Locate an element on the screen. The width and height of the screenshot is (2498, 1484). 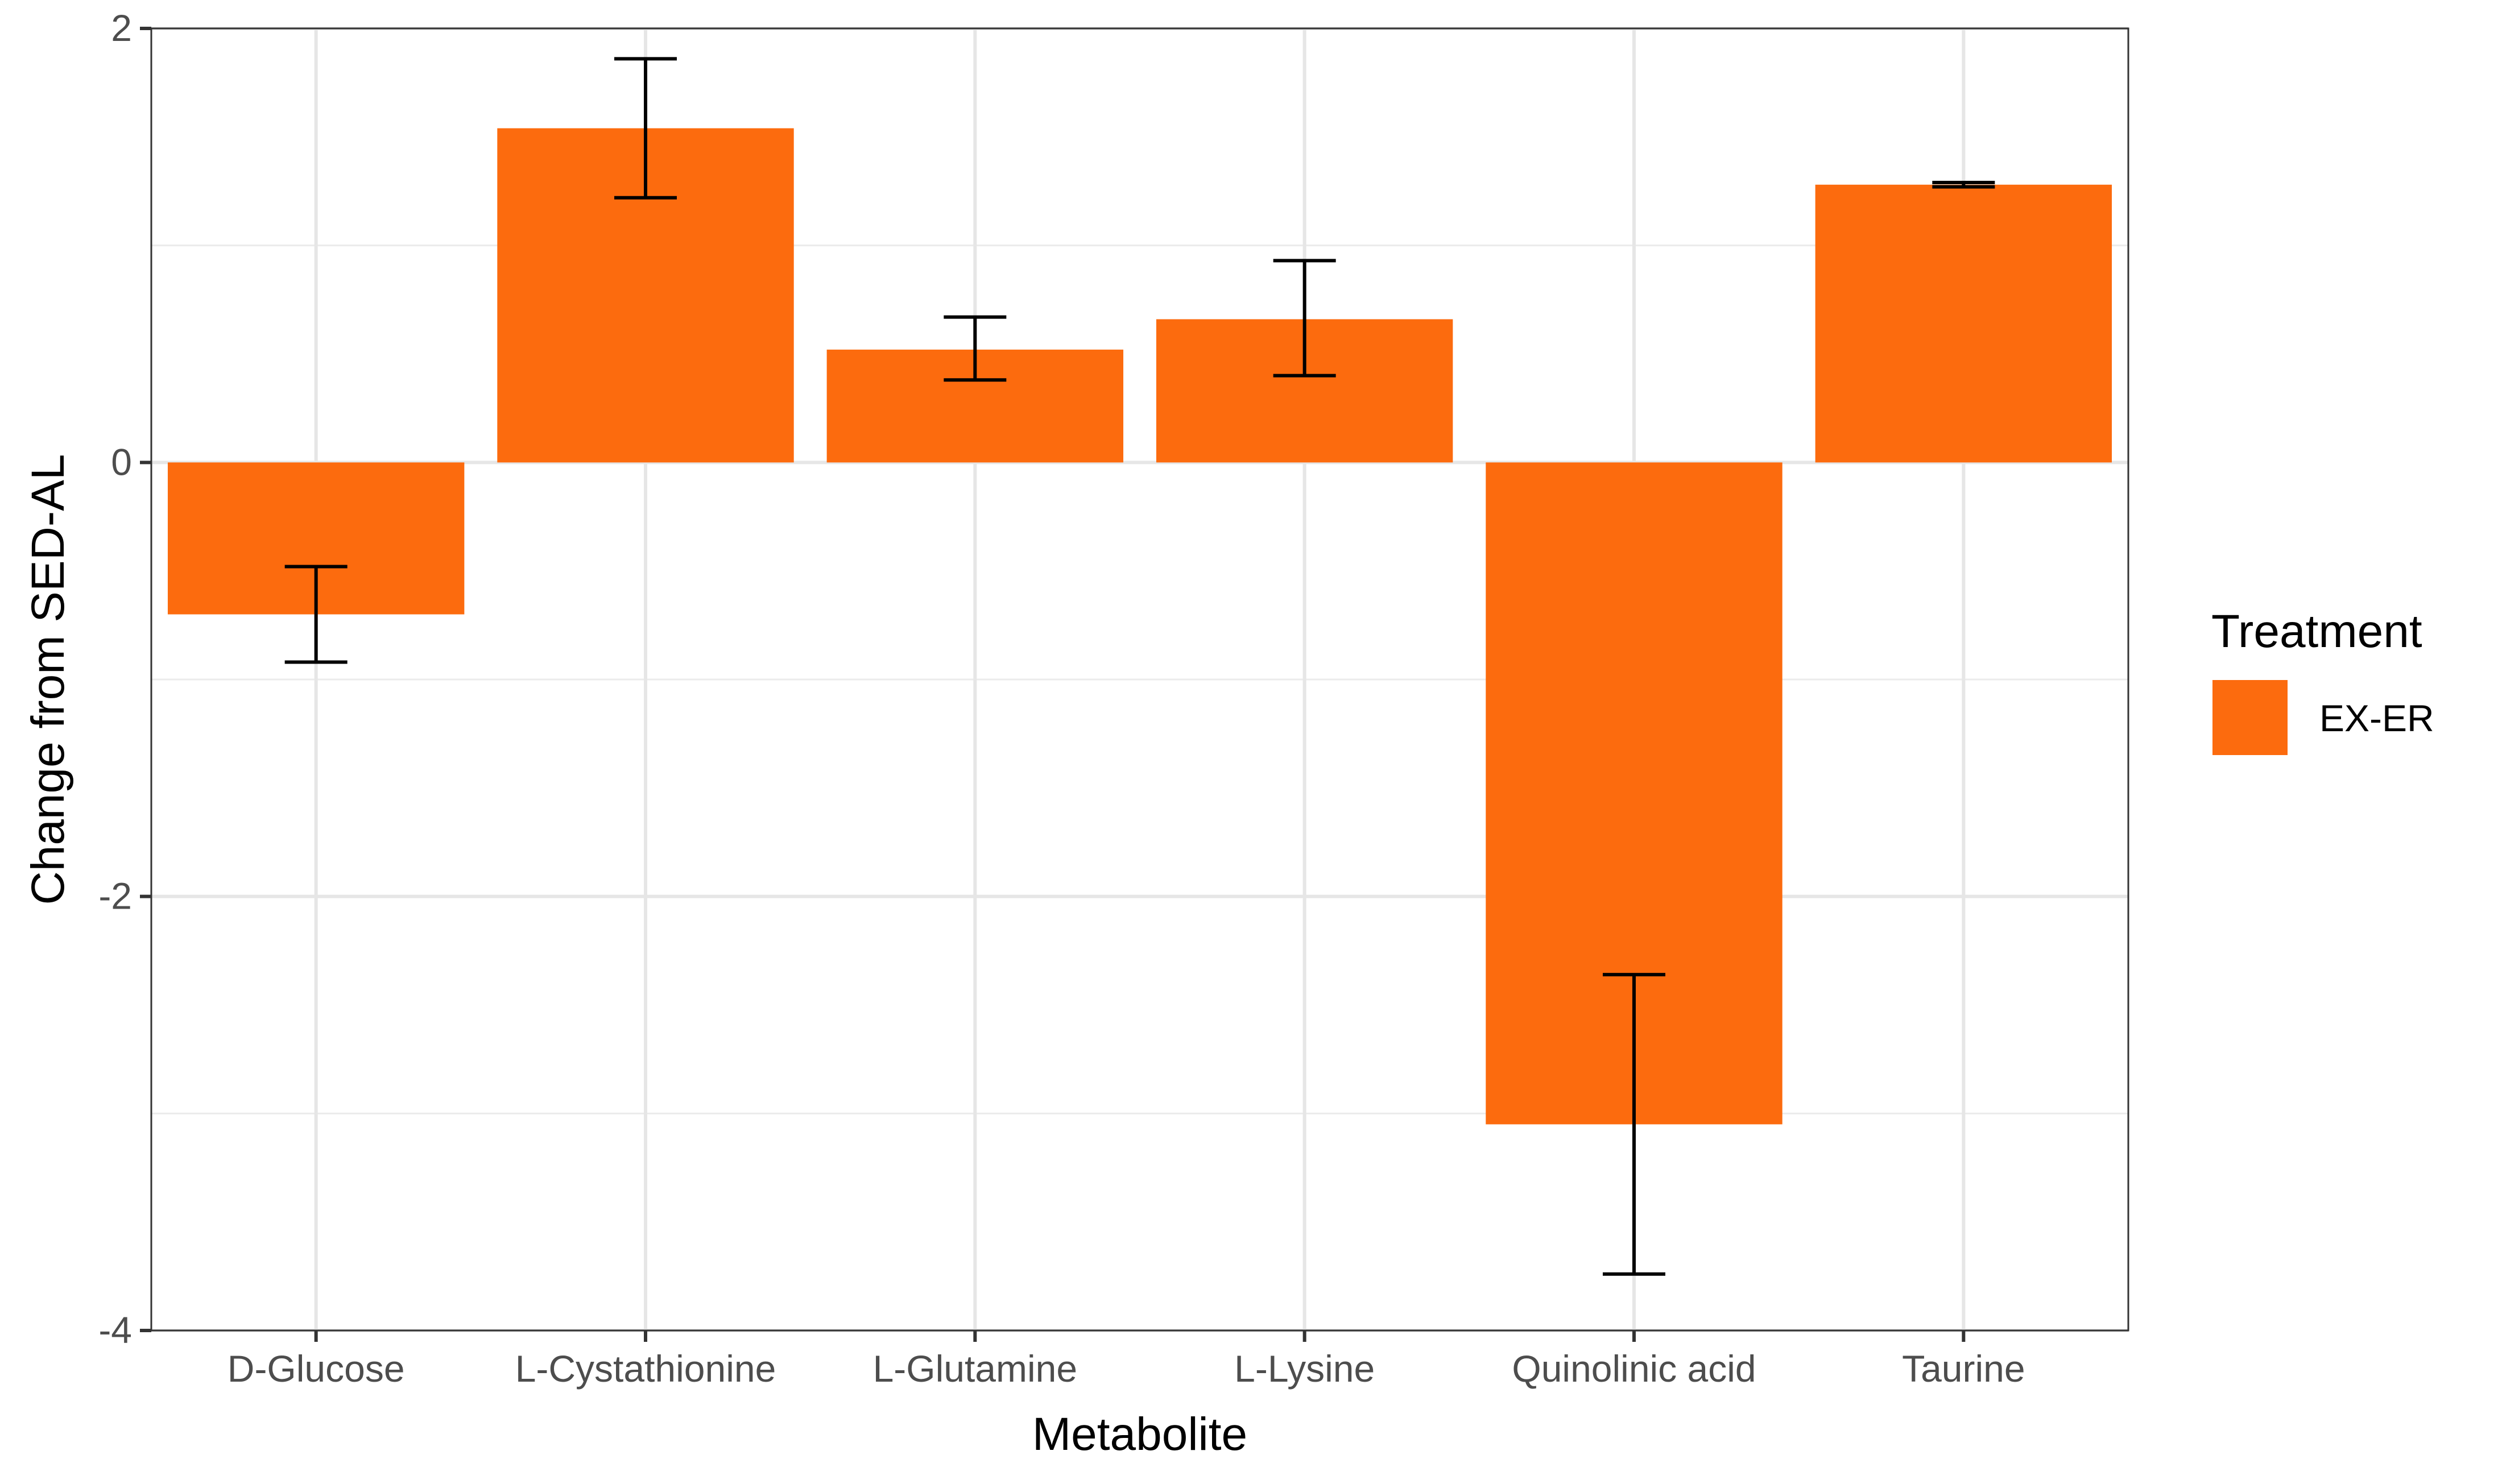
x-axis-title: Metabolite is located at coordinates (1139, 1434).